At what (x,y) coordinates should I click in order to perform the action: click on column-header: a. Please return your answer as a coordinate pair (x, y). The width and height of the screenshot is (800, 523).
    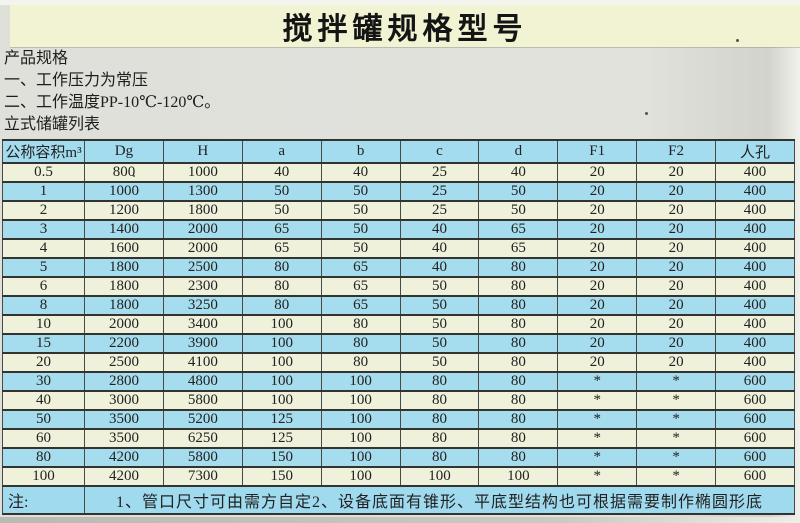
    Looking at the image, I should click on (281, 151).